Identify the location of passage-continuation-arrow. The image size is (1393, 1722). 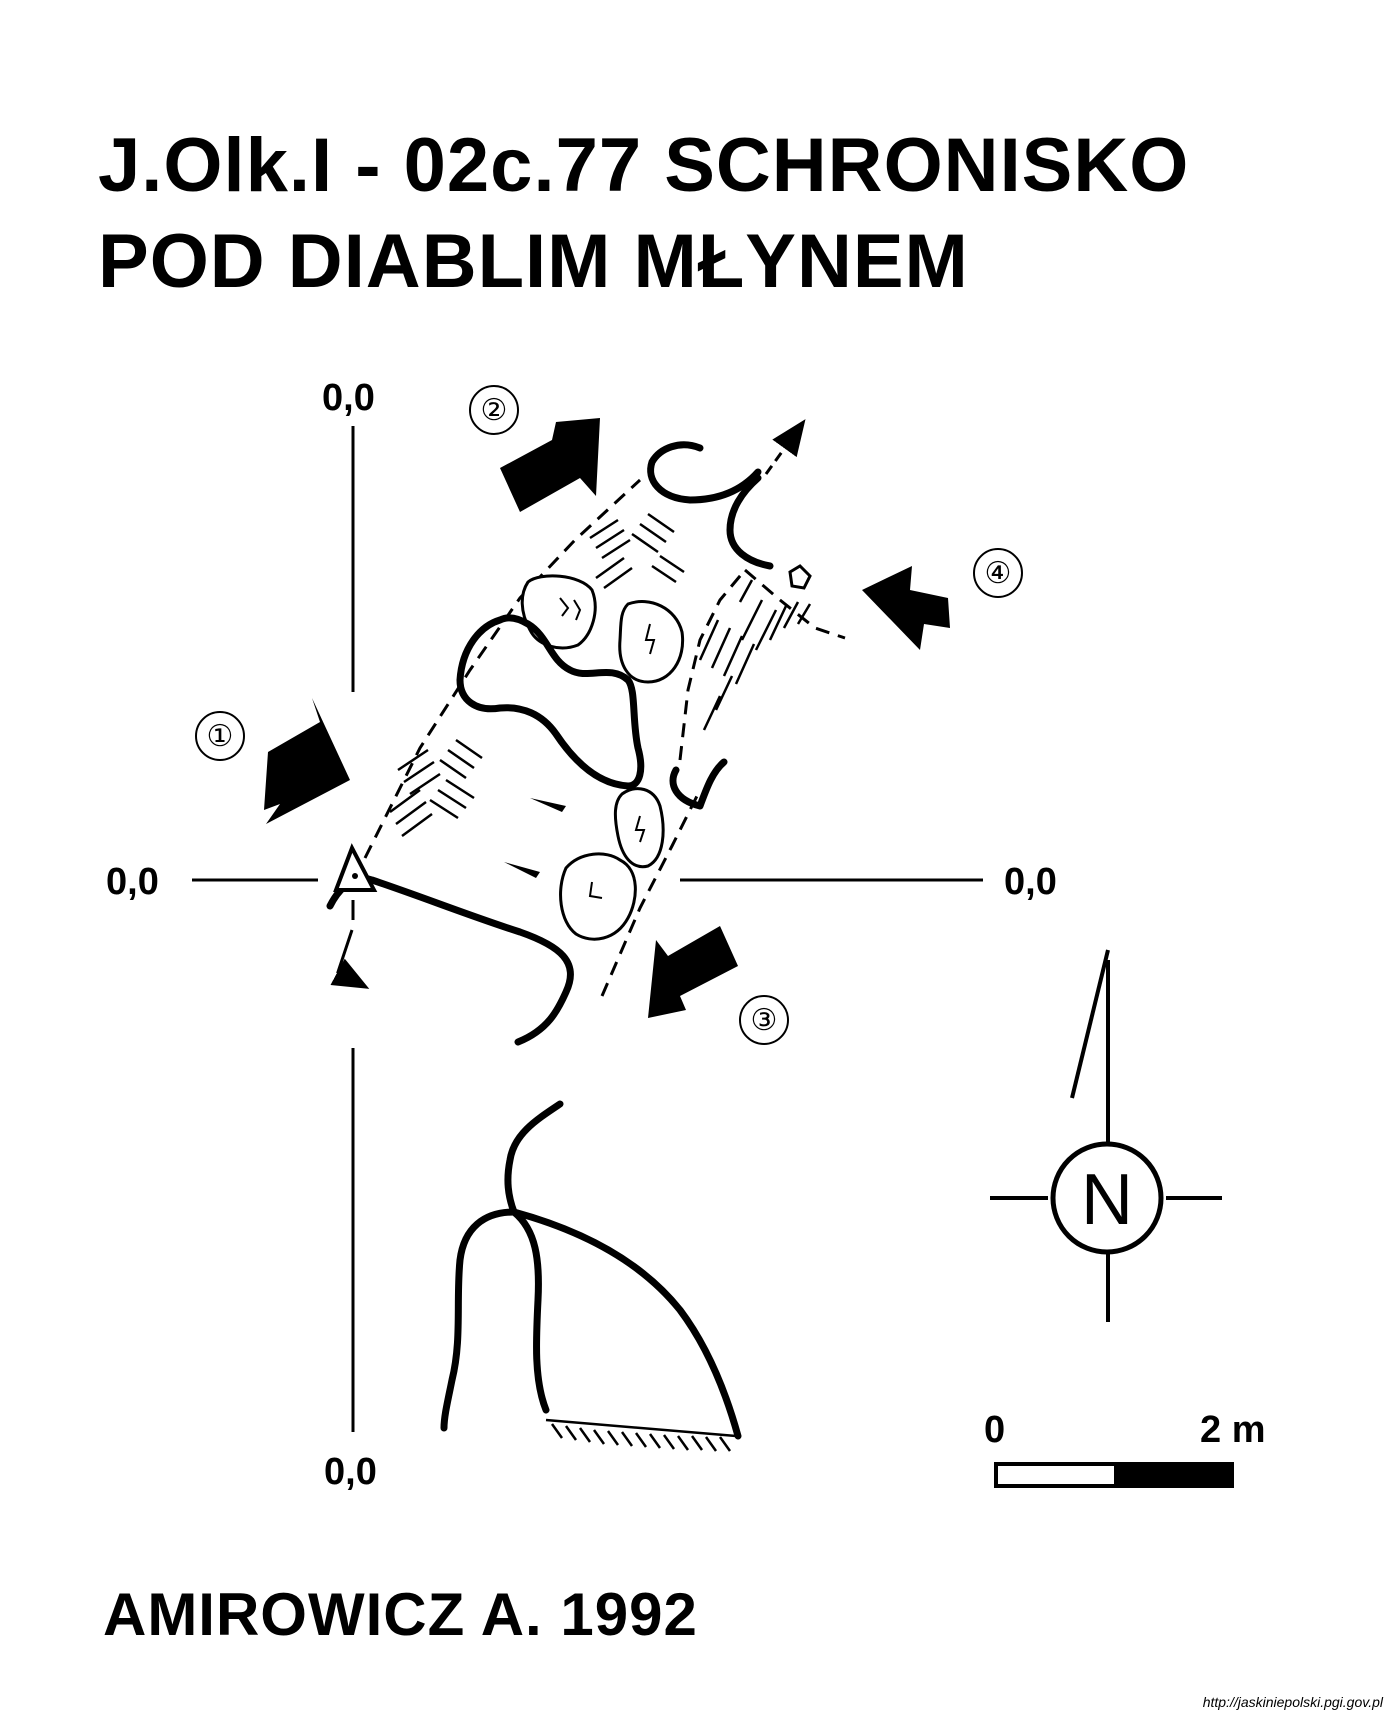
(785, 447).